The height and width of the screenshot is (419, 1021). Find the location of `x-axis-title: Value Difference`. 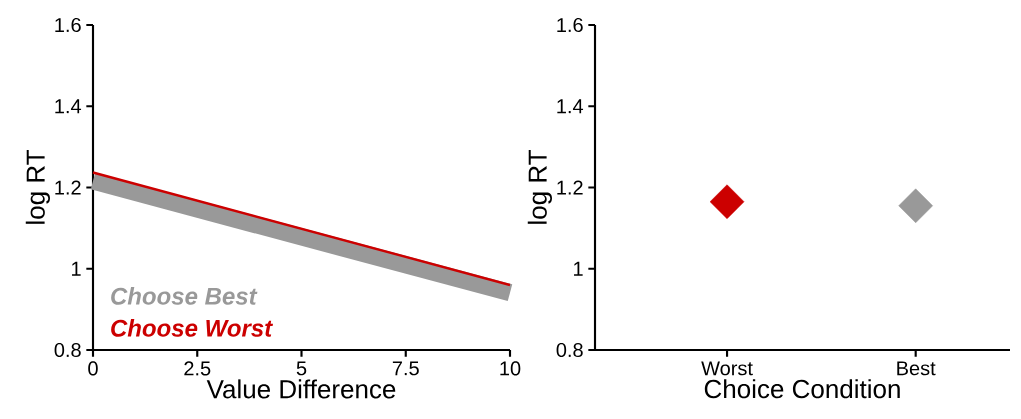

x-axis-title: Value Difference is located at coordinates (301, 389).